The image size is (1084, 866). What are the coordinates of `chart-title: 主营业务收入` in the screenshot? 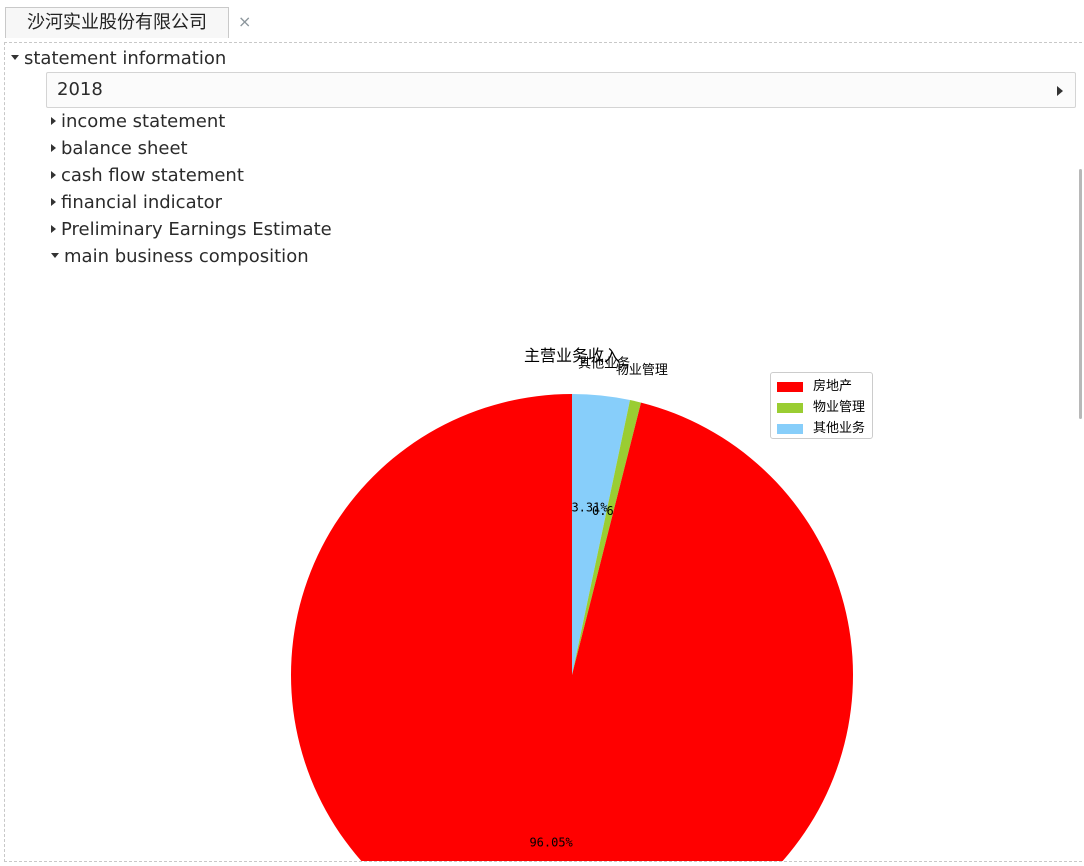 It's located at (572, 355).